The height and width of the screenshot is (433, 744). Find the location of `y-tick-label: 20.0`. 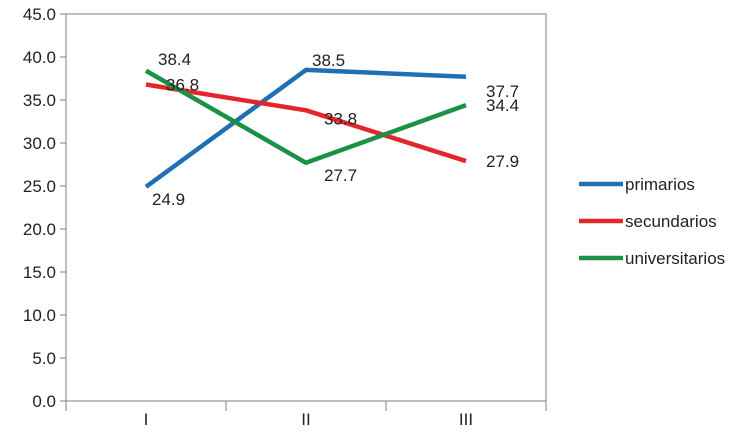

y-tick-label: 20.0 is located at coordinates (39, 229).